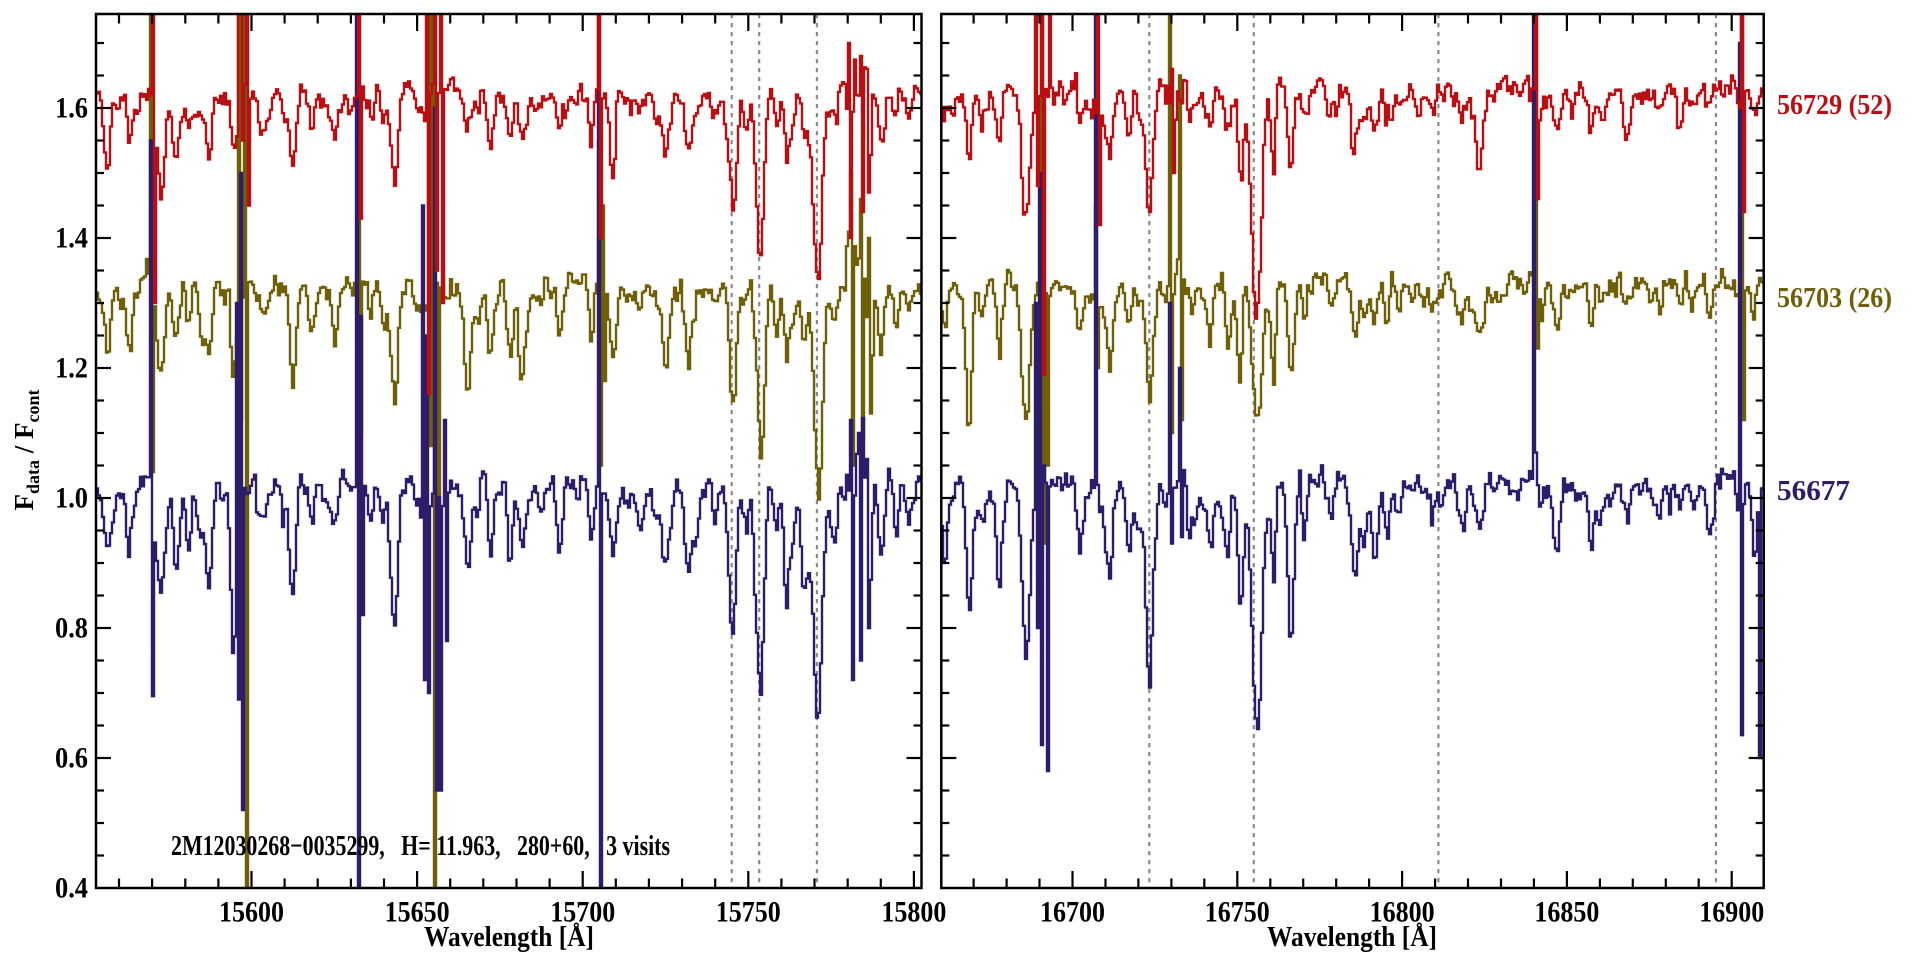 Image resolution: width=1920 pixels, height=965 pixels. What do you see at coordinates (71, 759) in the screenshot?
I see `svg-text: 0.6` at bounding box center [71, 759].